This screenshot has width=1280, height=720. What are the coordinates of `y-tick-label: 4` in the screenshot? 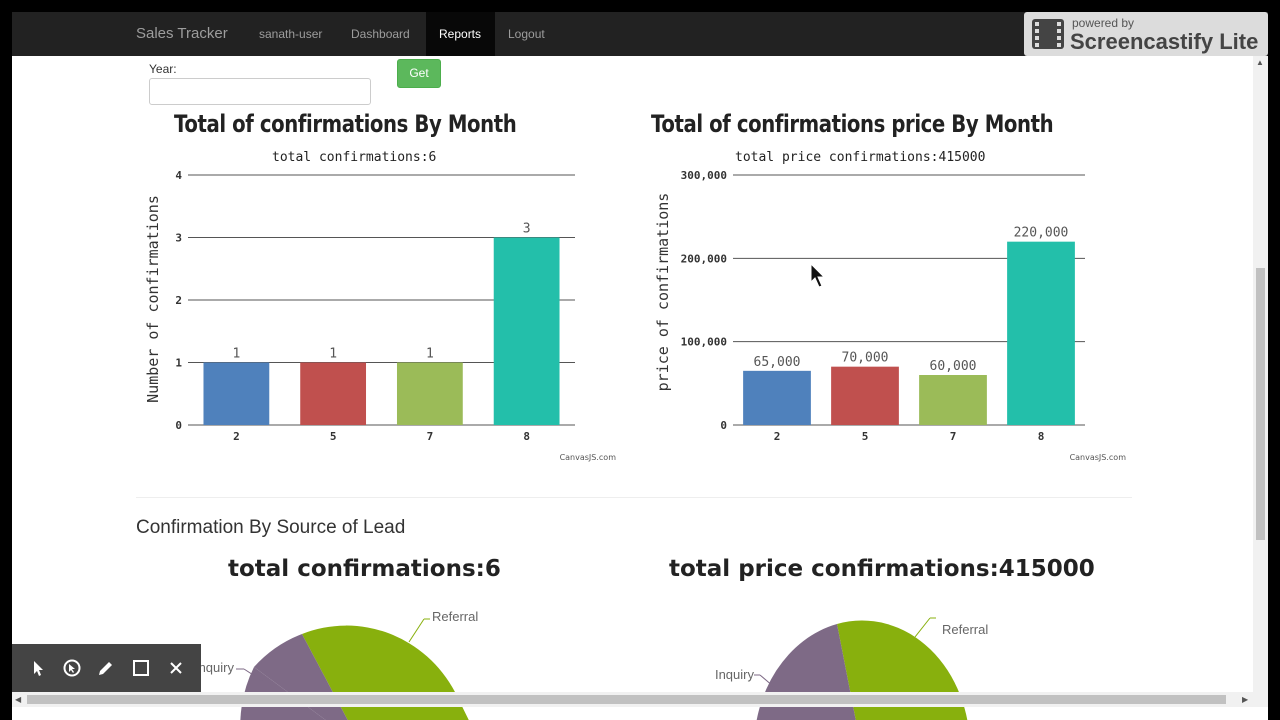 It's located at (178, 175).